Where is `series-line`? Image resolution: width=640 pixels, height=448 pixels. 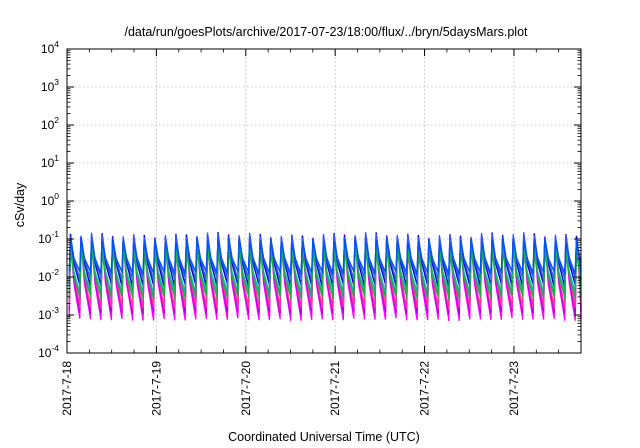 series-line is located at coordinates (325, 256).